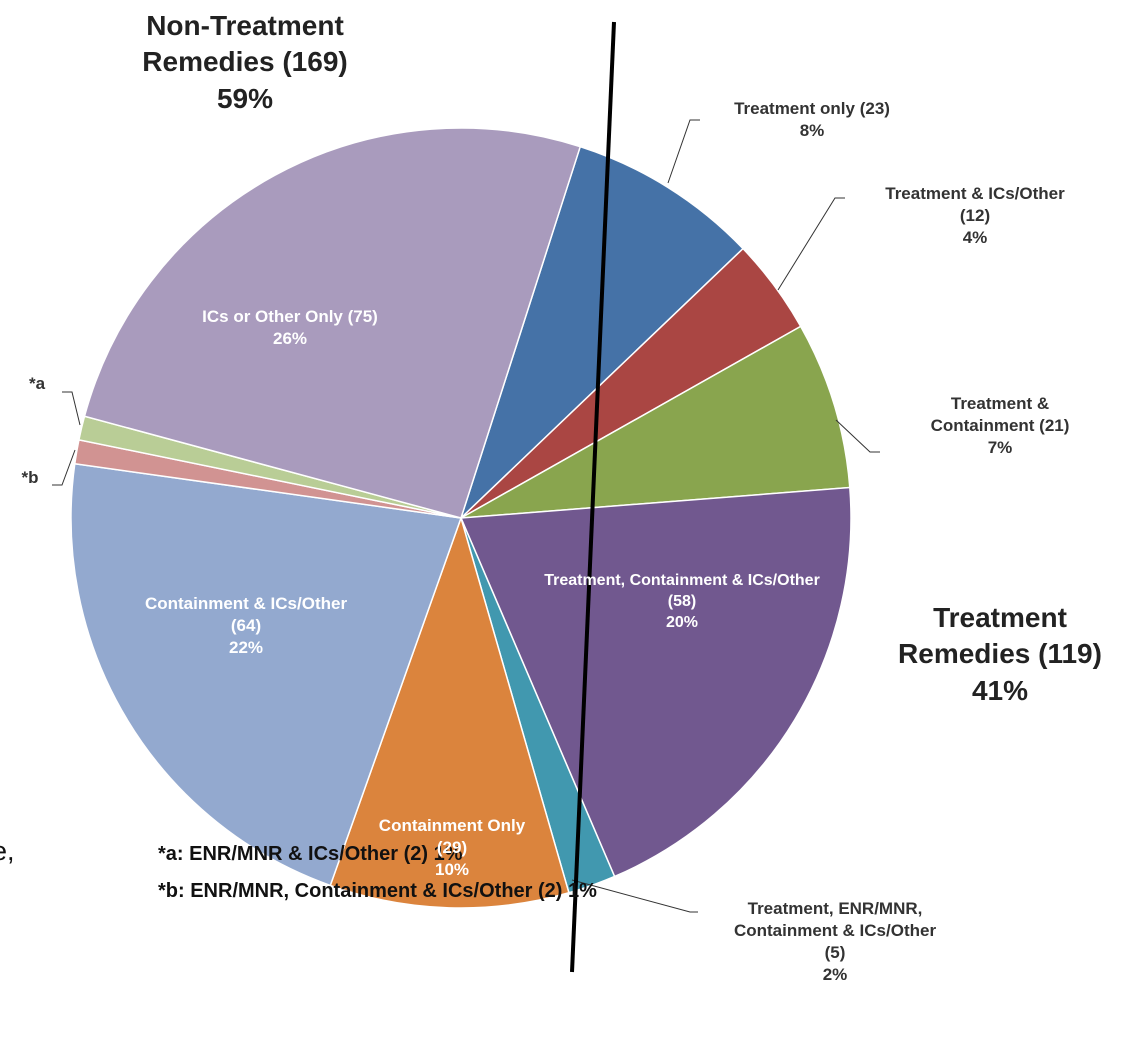  I want to click on value-label: 20%, so click(682, 622).